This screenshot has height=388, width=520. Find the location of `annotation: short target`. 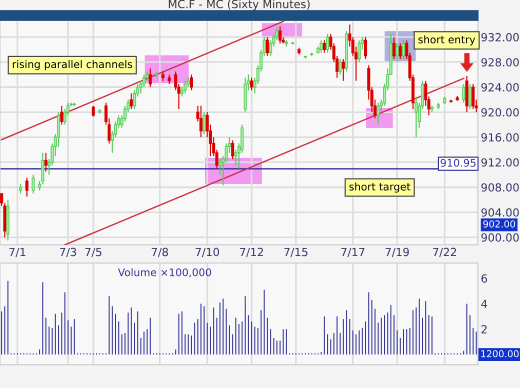

annotation: short target is located at coordinates (379, 187).